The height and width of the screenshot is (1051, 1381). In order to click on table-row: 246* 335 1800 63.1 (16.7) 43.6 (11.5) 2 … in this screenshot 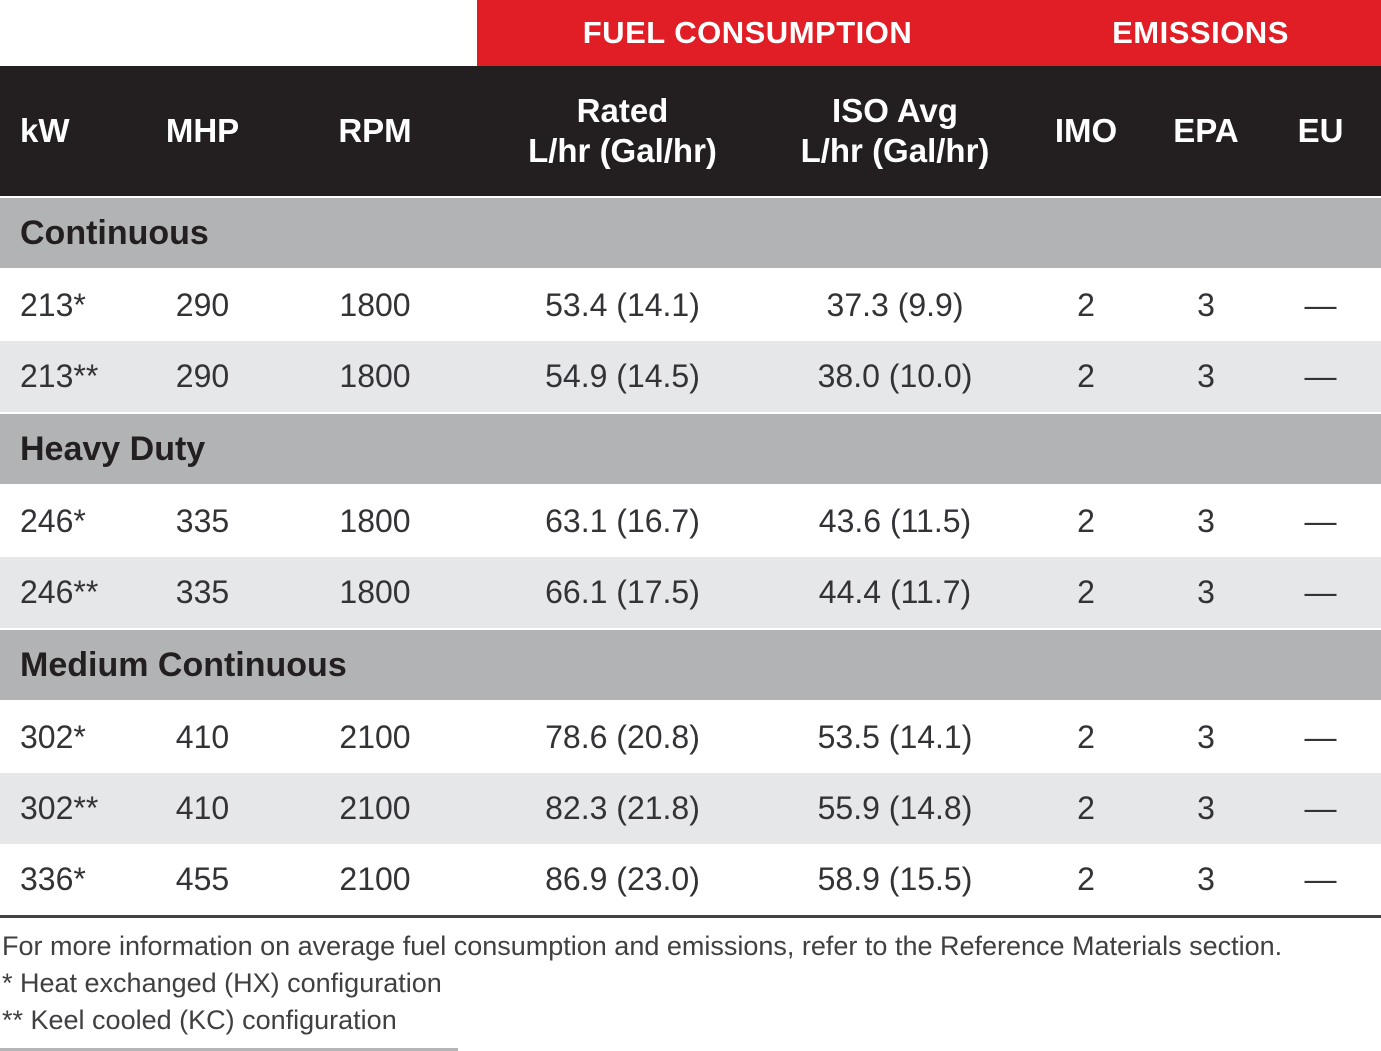, I will do `click(690, 521)`.